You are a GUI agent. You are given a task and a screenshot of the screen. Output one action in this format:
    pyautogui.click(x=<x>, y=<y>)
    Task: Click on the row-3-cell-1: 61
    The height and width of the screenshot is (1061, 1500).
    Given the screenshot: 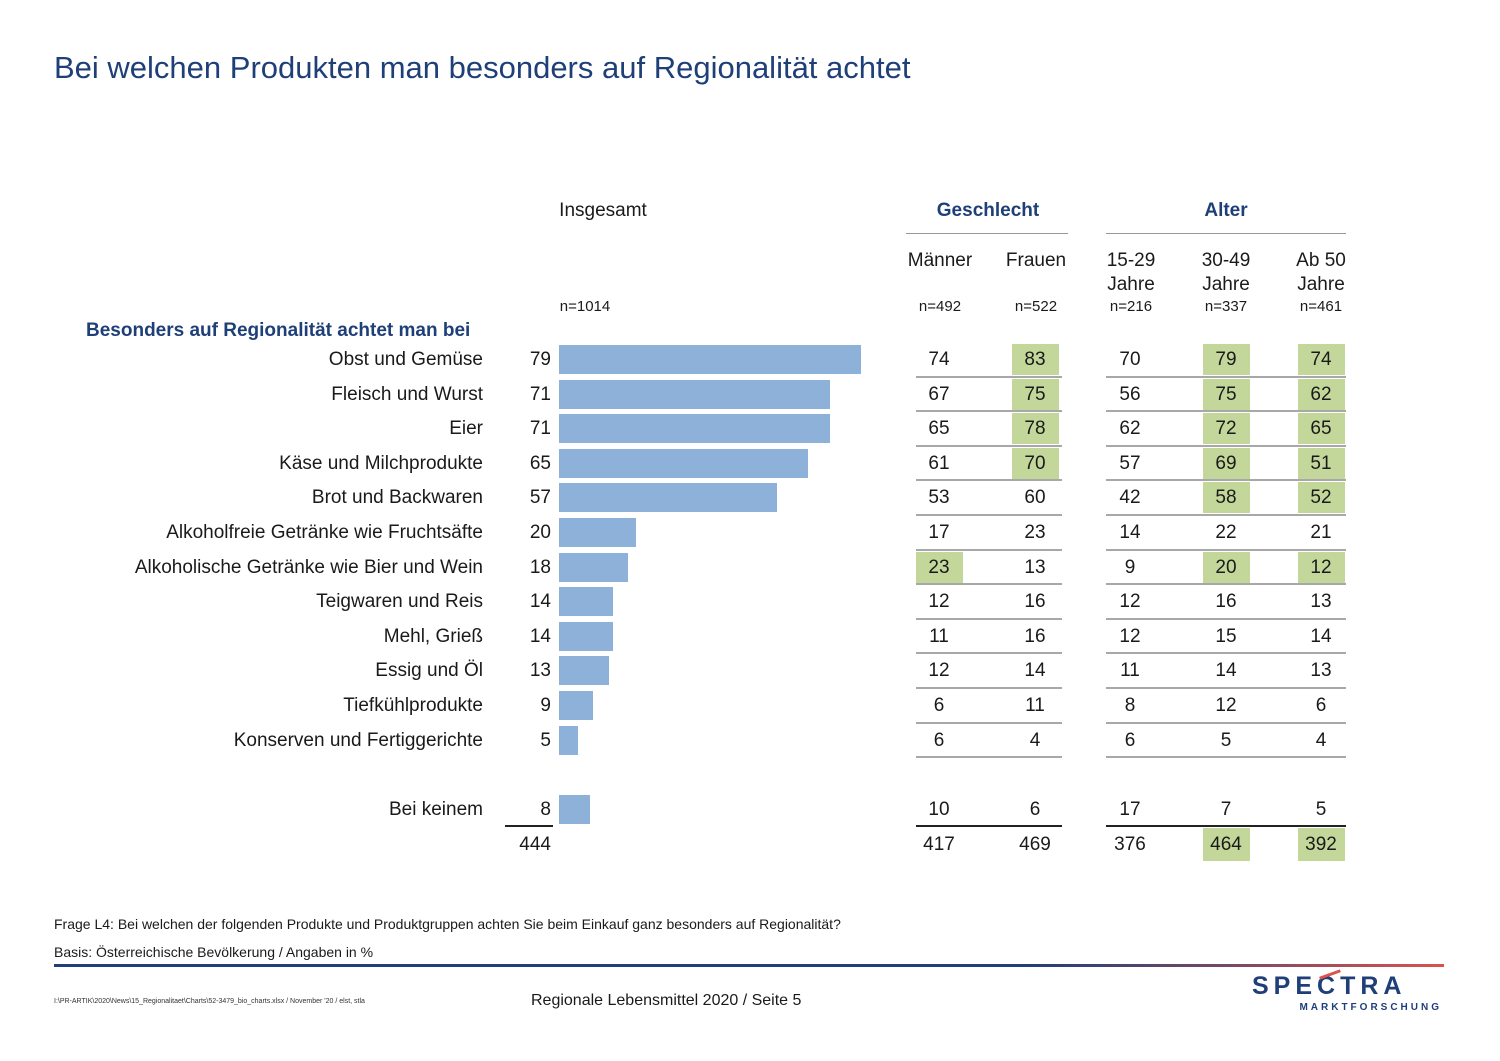 What is the action you would take?
    pyautogui.click(x=939, y=463)
    